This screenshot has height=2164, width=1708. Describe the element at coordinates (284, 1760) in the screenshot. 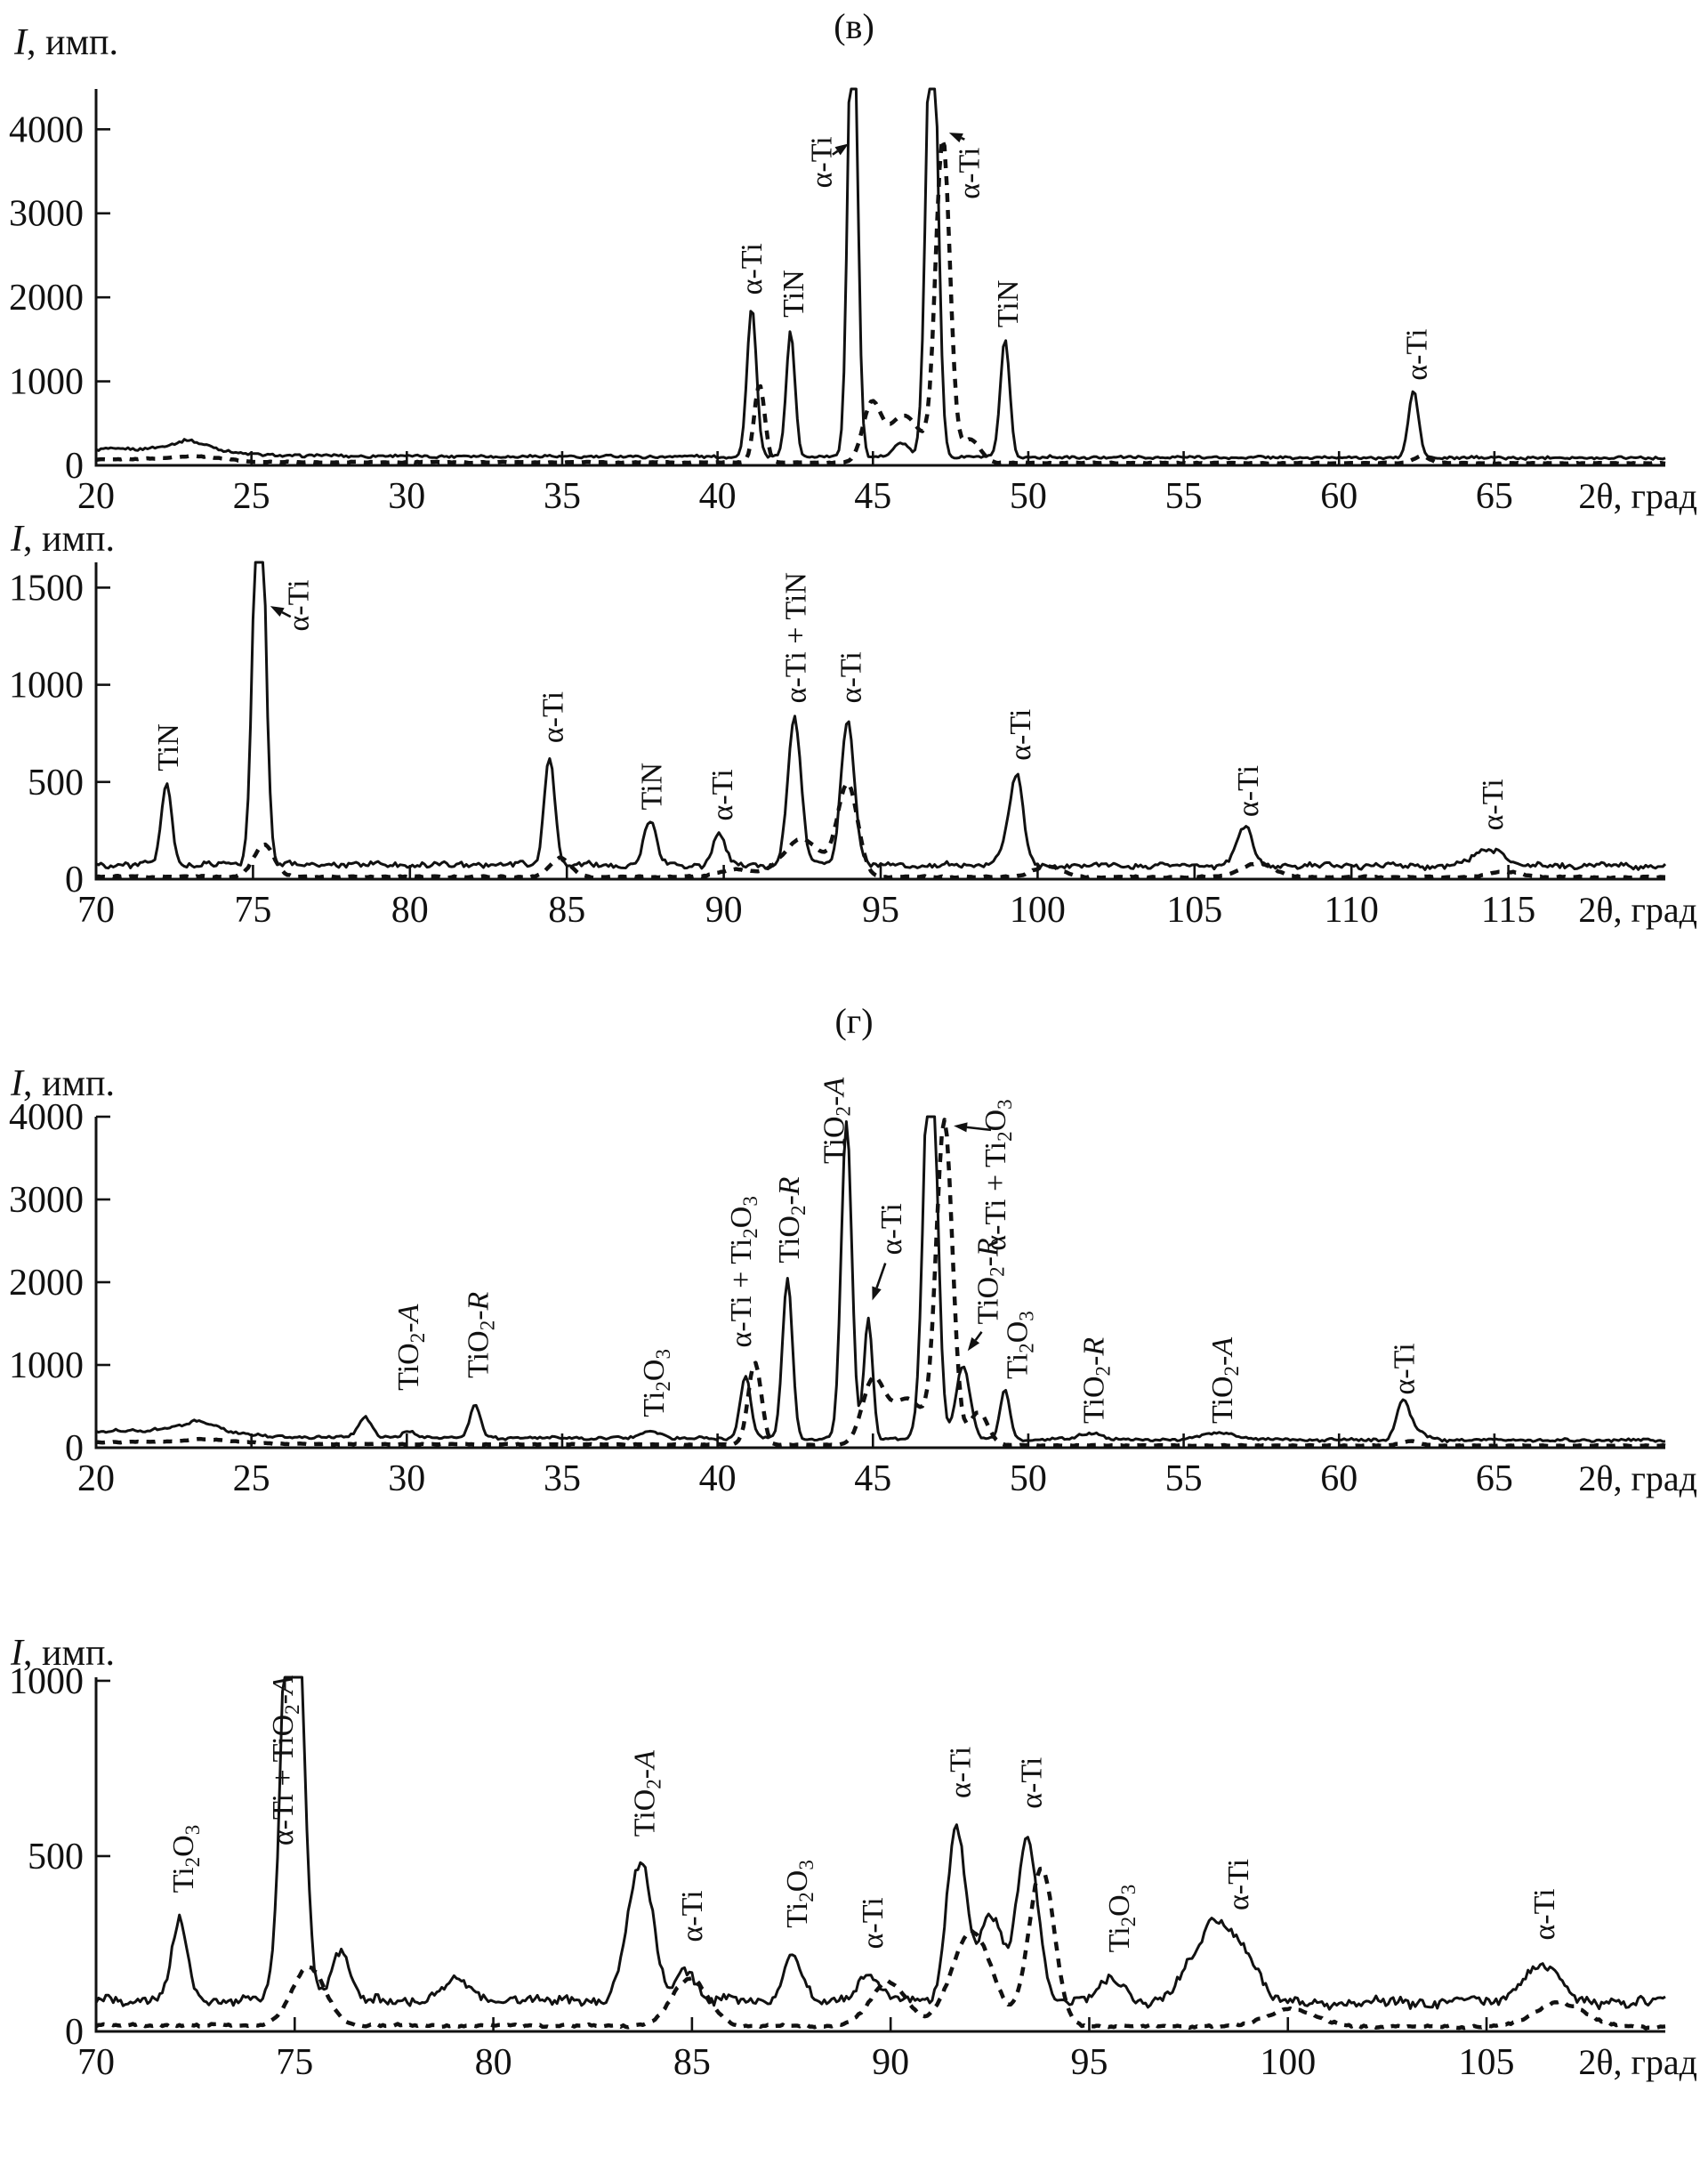

I see `svg-text: α-Ti + TiO2-A` at that location.